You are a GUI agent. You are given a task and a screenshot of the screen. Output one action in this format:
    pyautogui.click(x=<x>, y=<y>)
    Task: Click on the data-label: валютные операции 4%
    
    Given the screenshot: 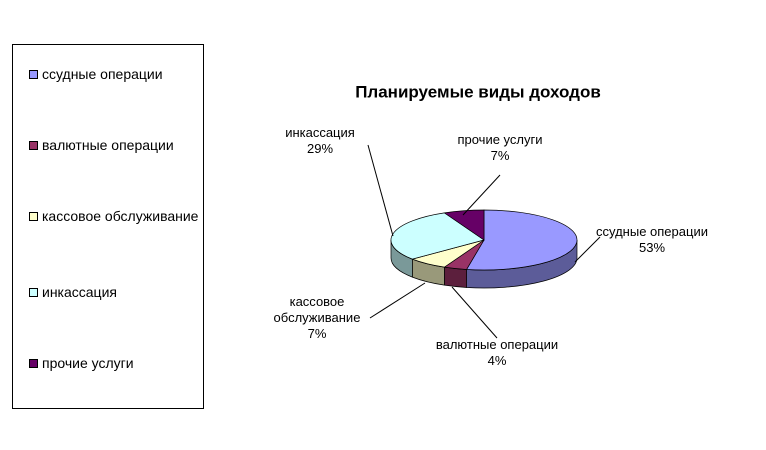 What is the action you would take?
    pyautogui.click(x=497, y=353)
    